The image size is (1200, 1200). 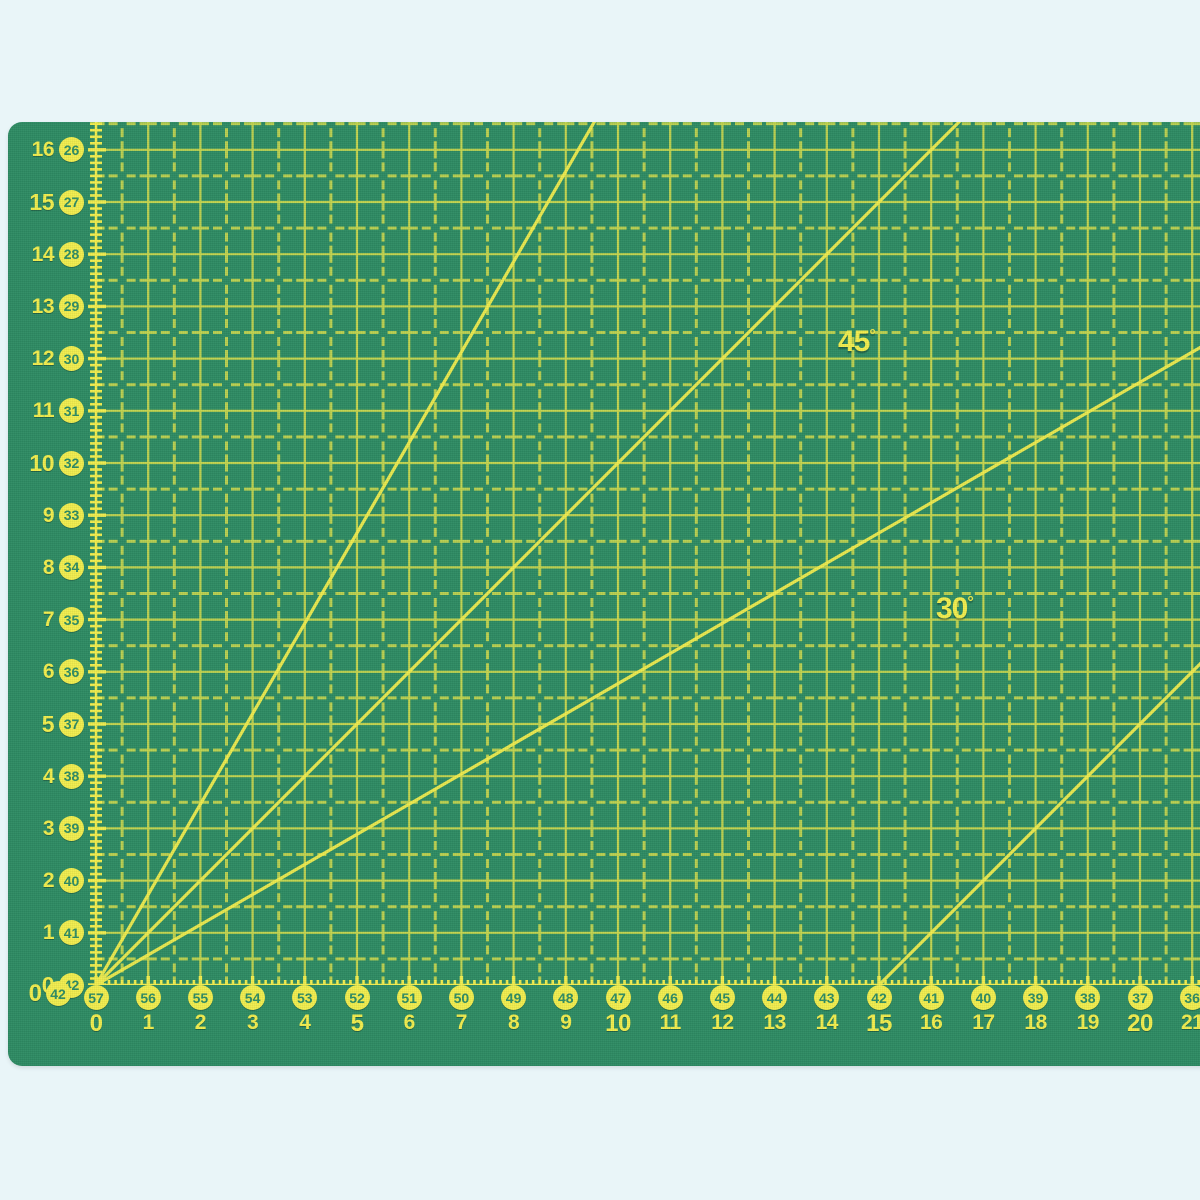 What do you see at coordinates (48, 254) in the screenshot?
I see `vertical-ruler-row: 14 28` at bounding box center [48, 254].